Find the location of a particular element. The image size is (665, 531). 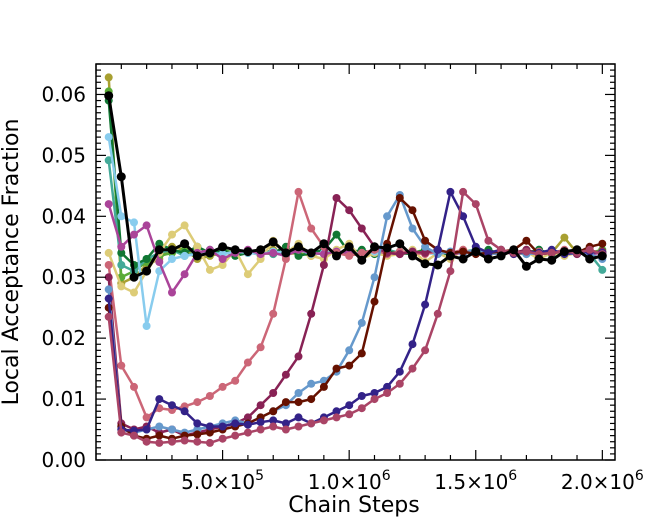

x-tick-label: 1.5×10⁶ is located at coordinates (475, 481).